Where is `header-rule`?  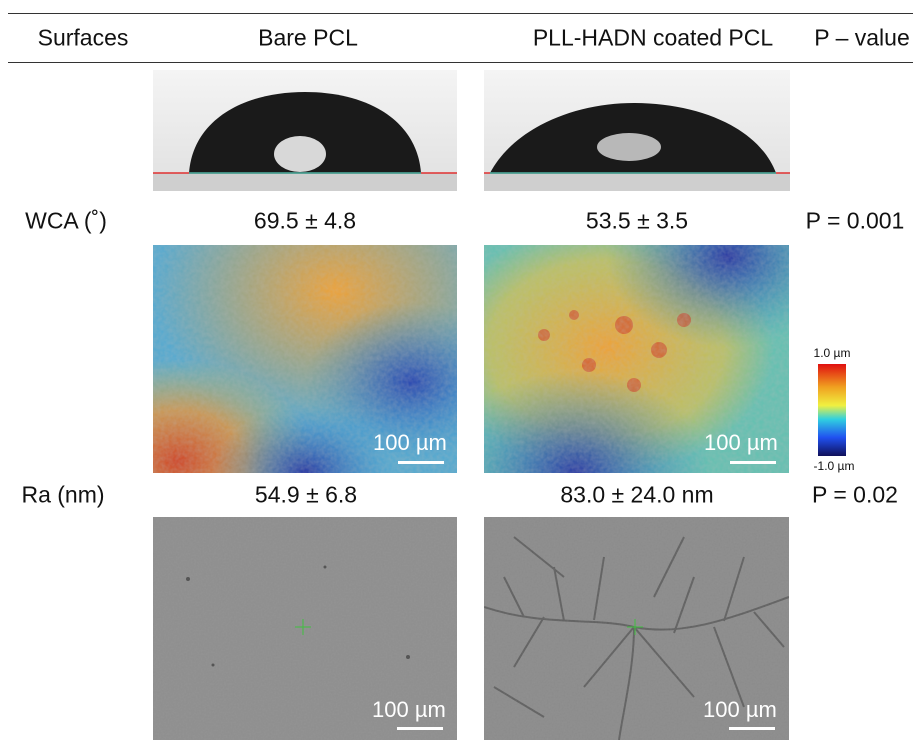 header-rule is located at coordinates (460, 62).